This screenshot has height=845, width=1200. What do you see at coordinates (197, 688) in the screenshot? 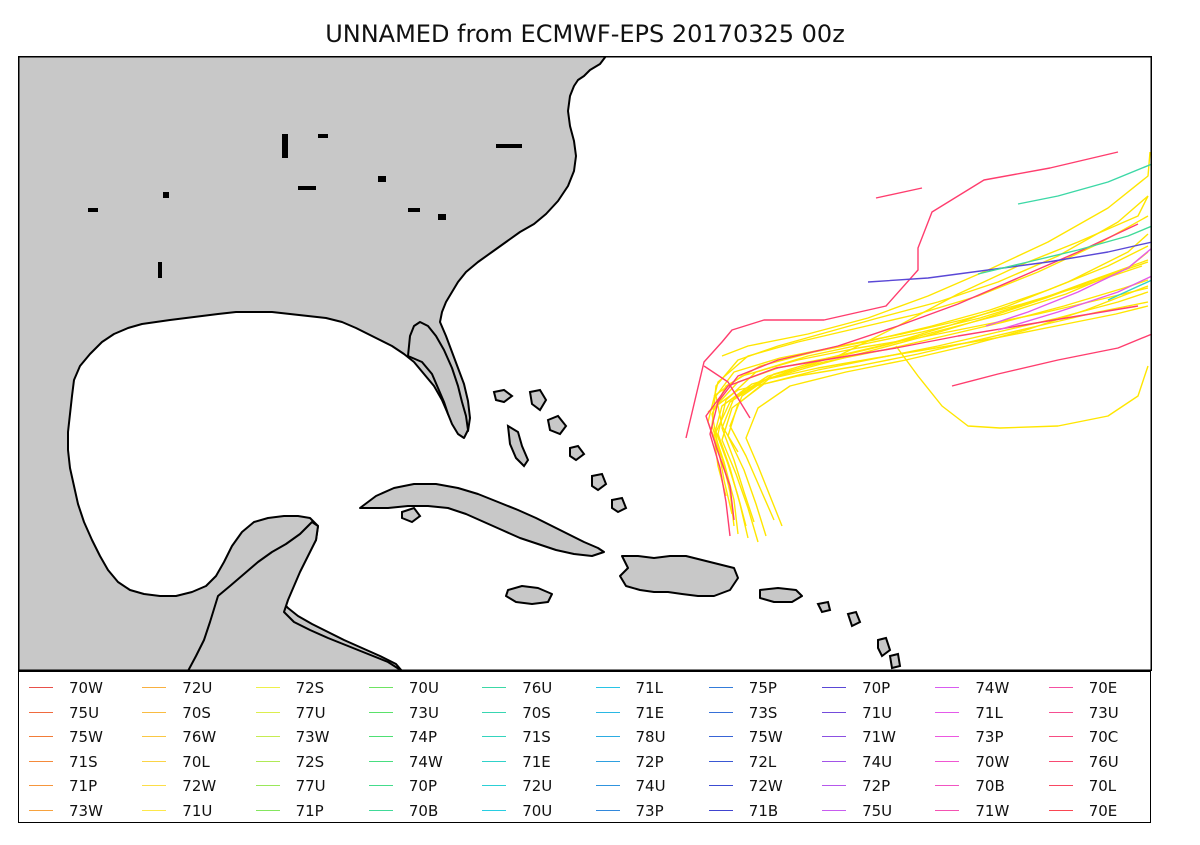
I see `legend-label: 72U` at bounding box center [197, 688].